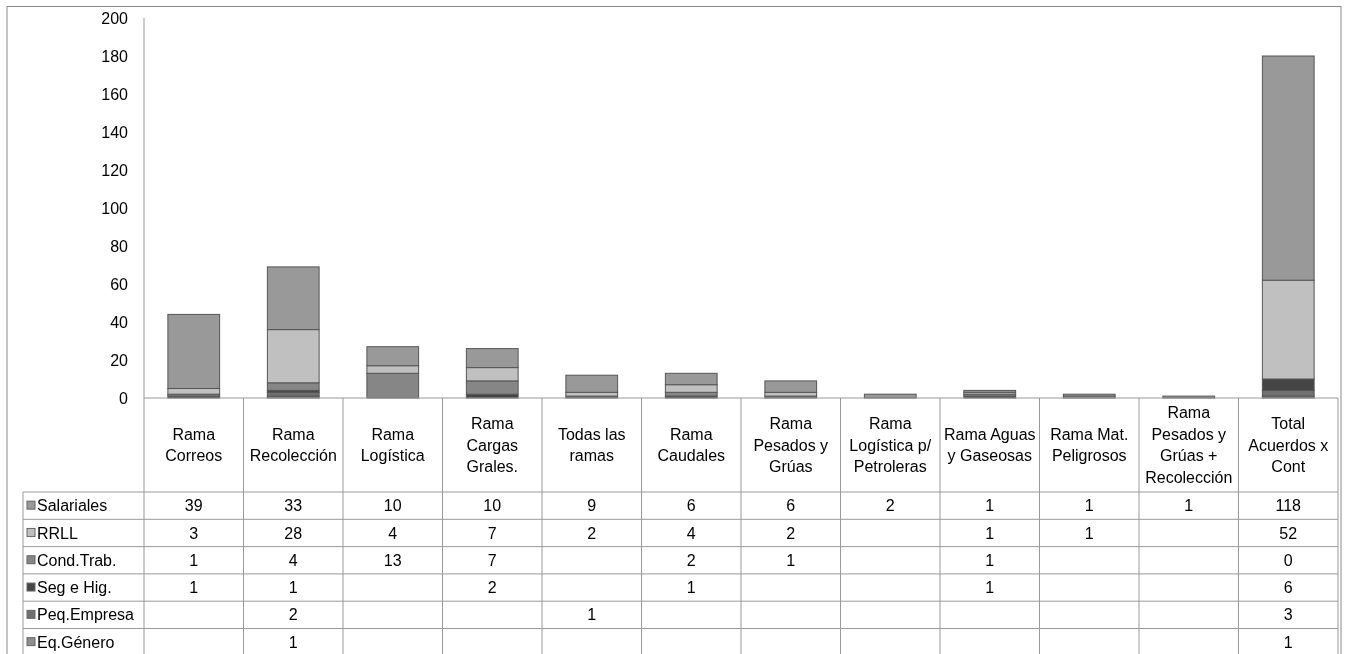 Image resolution: width=1349 pixels, height=654 pixels. I want to click on x-tick-label: Total Acuerdos x Cont, so click(1288, 445).